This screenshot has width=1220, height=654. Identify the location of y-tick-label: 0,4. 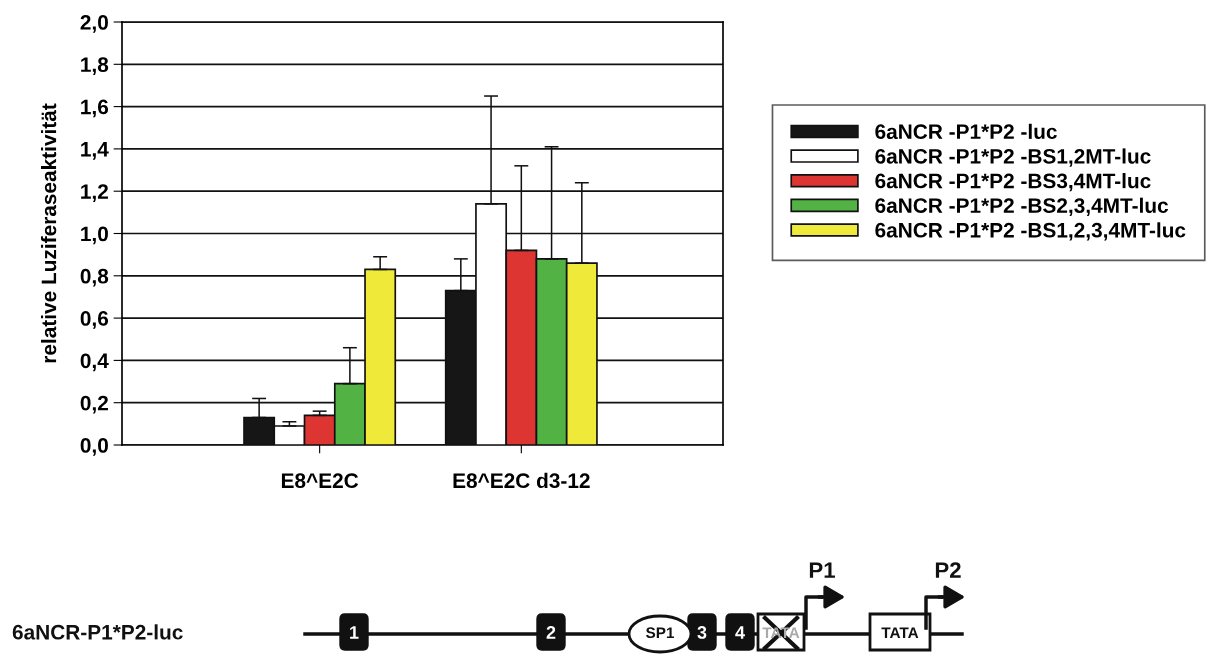
(94, 362).